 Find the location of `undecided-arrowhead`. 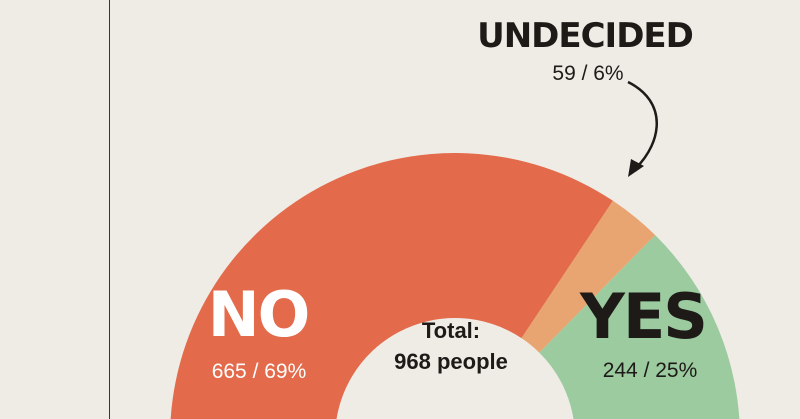

undecided-arrowhead is located at coordinates (636, 168).